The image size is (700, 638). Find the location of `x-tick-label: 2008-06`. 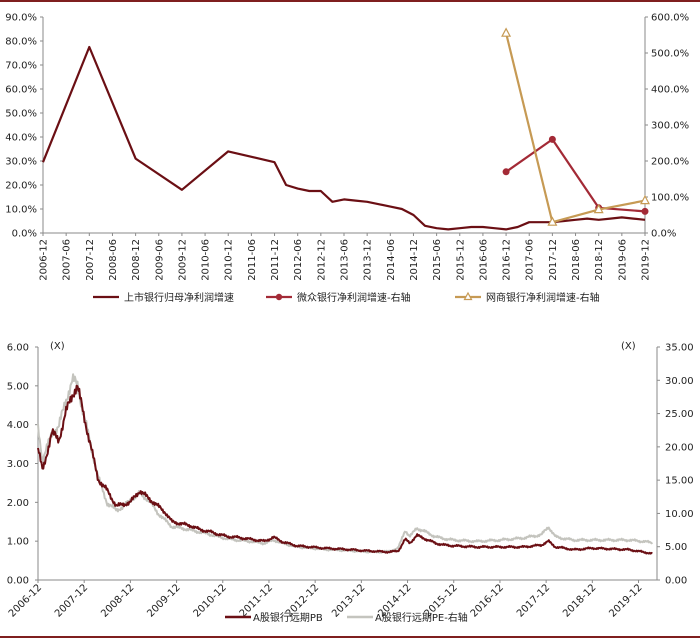

x-tick-label: 2008-06 is located at coordinates (113, 260).